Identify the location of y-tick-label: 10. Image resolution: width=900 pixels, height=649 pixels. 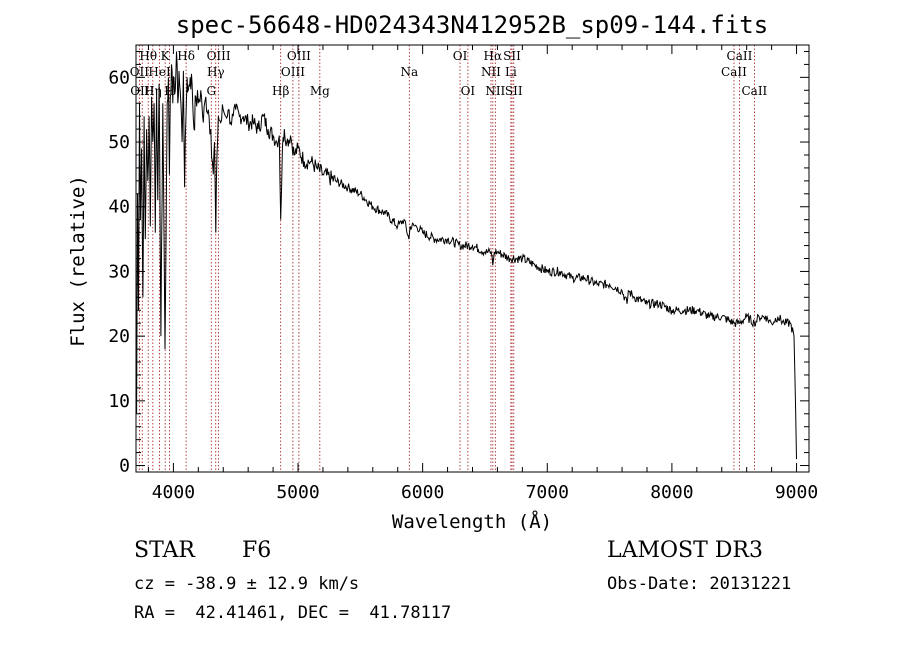
(119, 401).